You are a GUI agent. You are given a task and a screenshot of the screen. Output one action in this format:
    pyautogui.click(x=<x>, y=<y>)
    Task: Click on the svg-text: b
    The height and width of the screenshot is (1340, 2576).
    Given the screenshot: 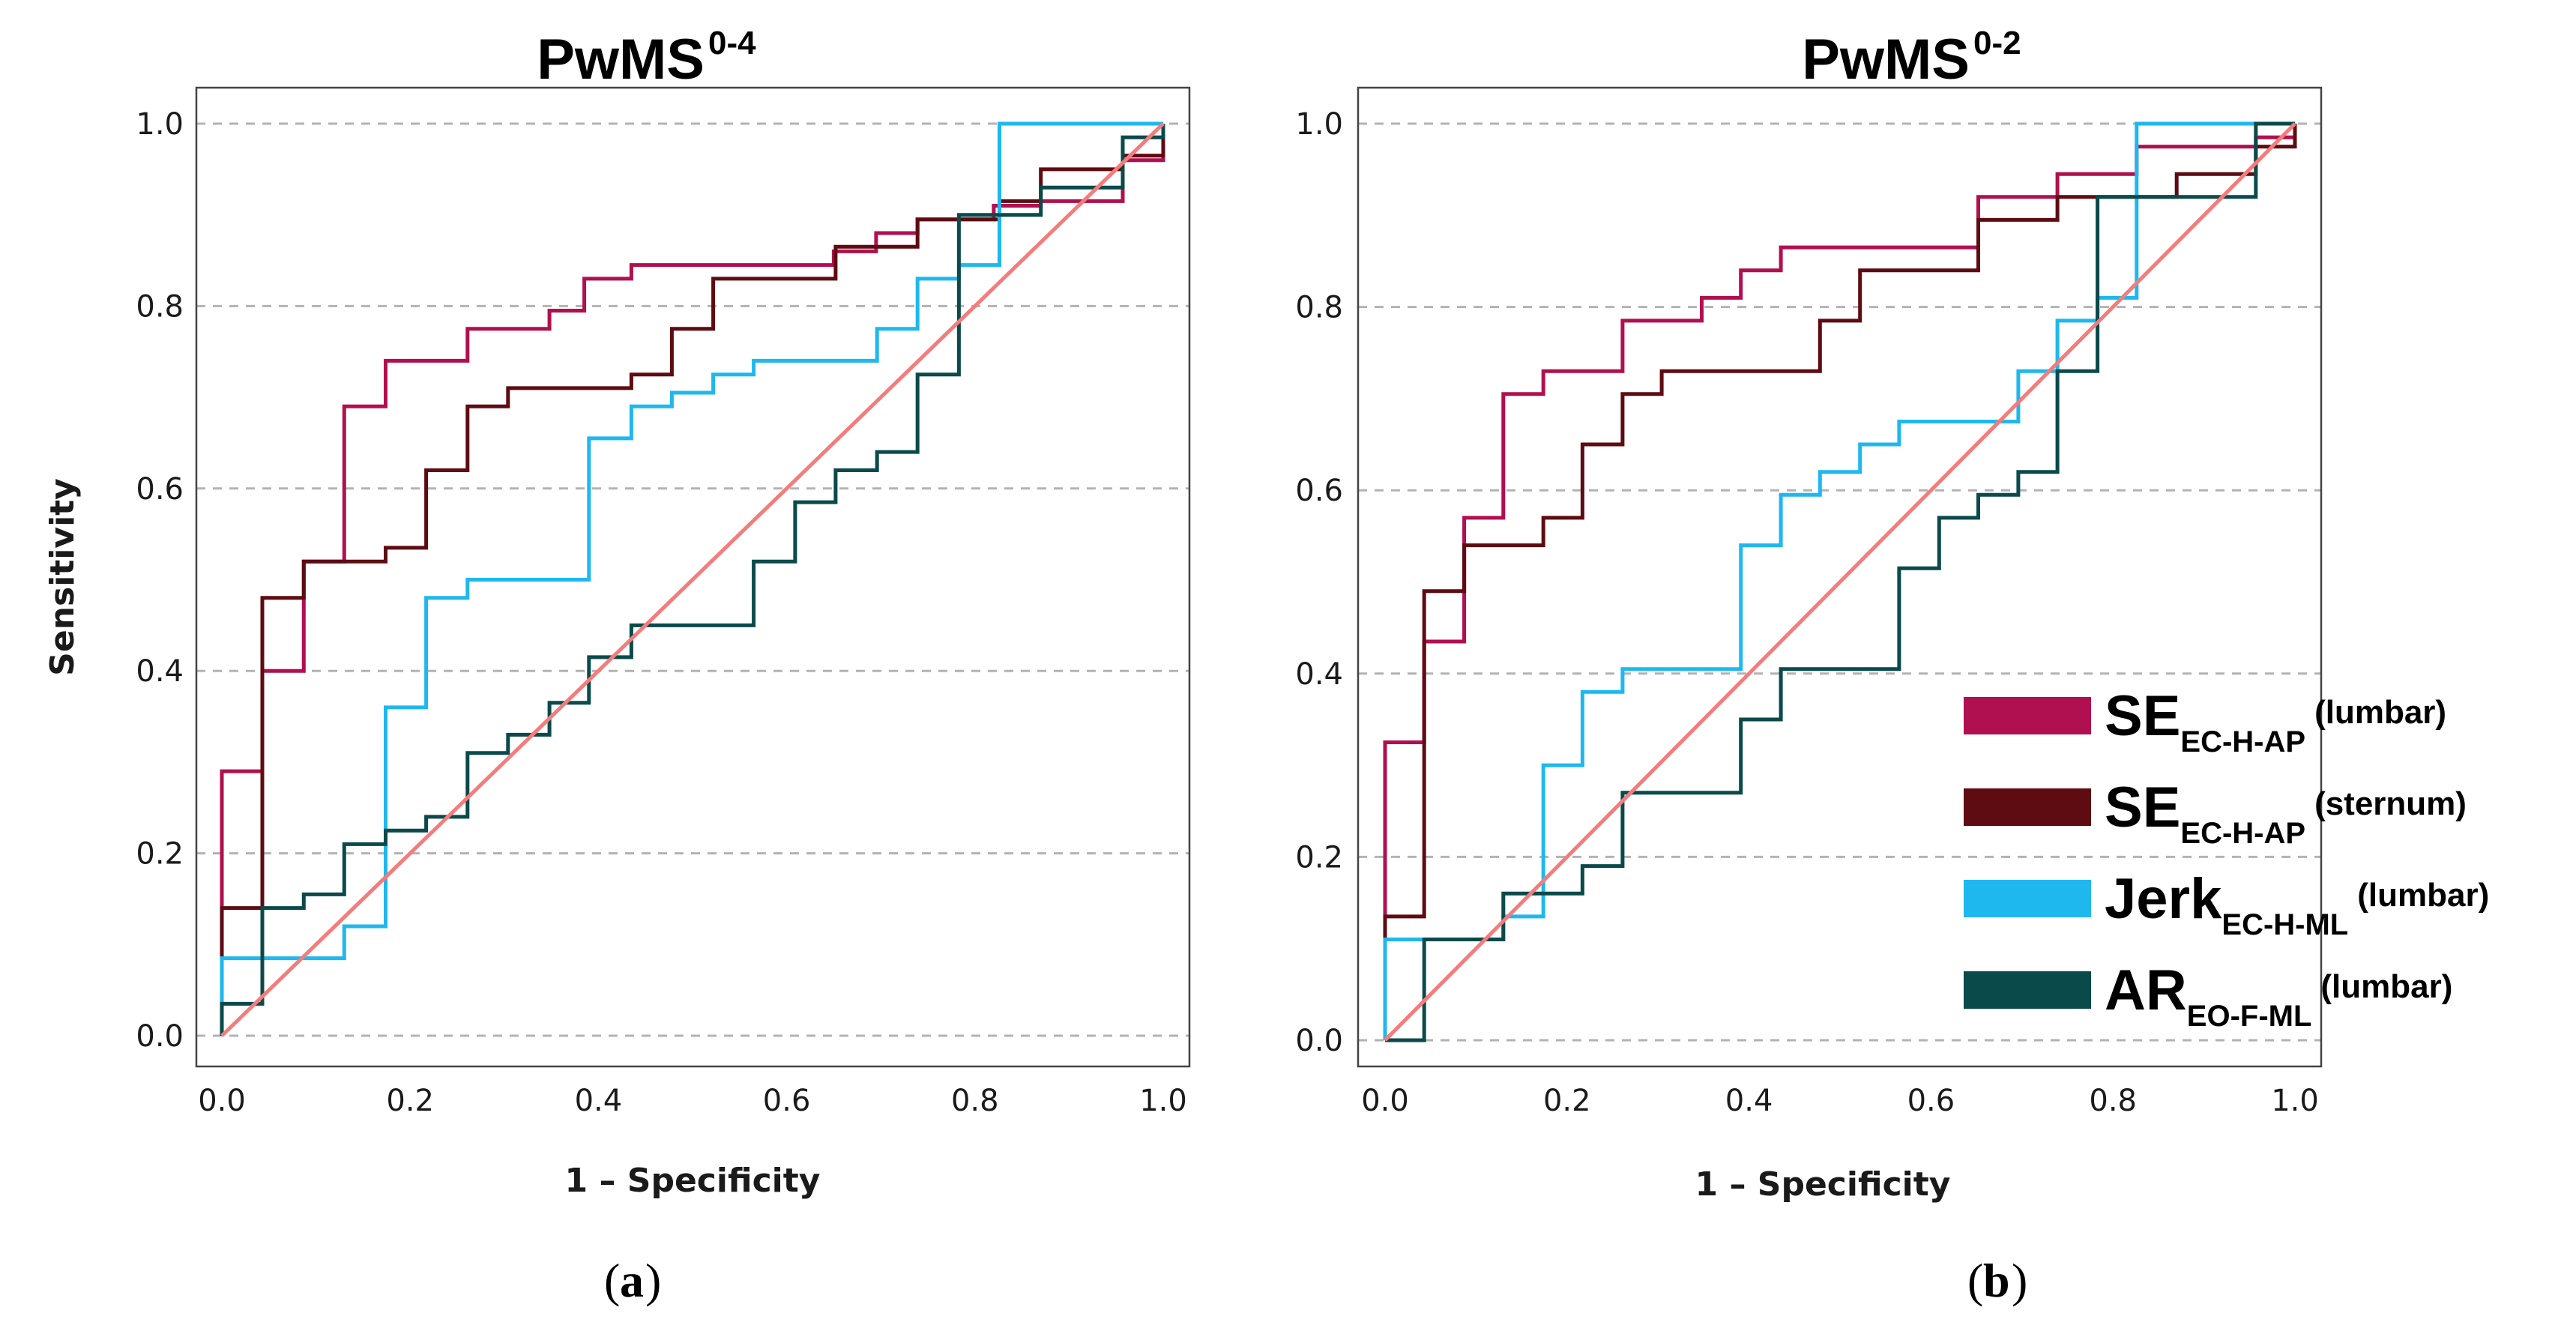 What is the action you would take?
    pyautogui.click(x=1996, y=1280)
    